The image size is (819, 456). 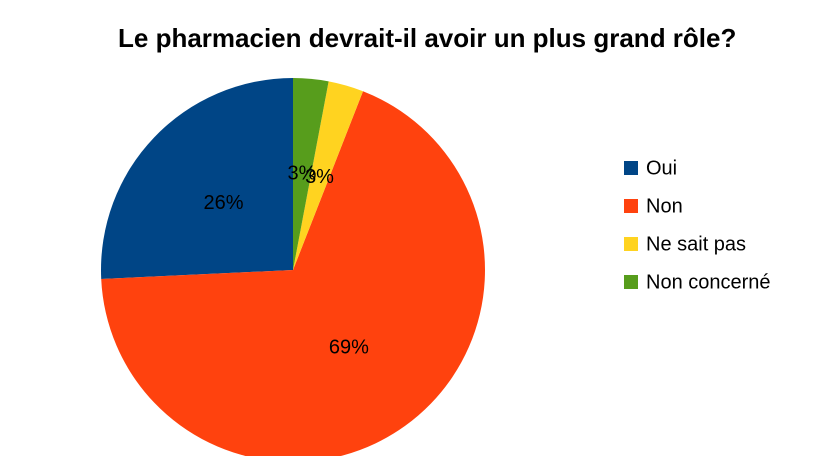 I want to click on data-label: 26%, so click(x=224, y=203).